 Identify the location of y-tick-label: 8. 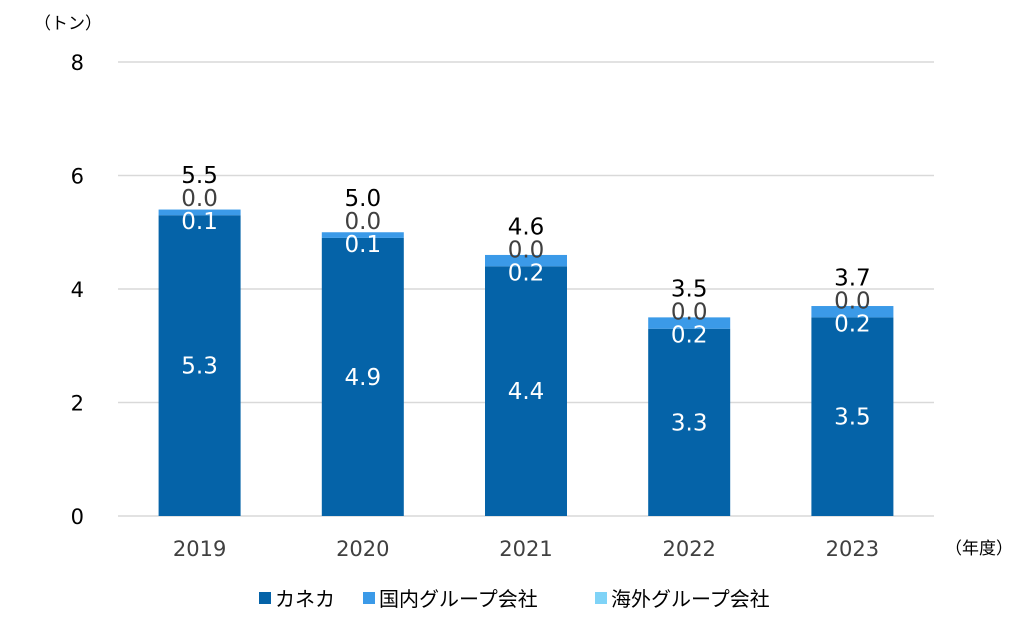
(77, 63).